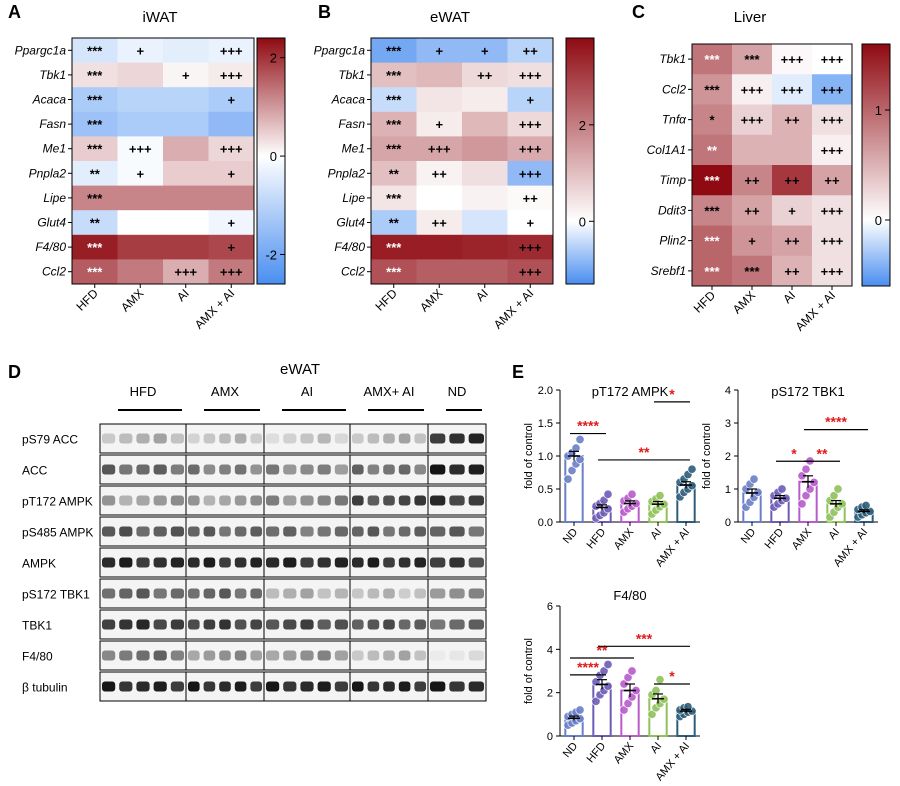  Describe the element at coordinates (570, 536) in the screenshot. I see `x-tick-label: ND` at that location.